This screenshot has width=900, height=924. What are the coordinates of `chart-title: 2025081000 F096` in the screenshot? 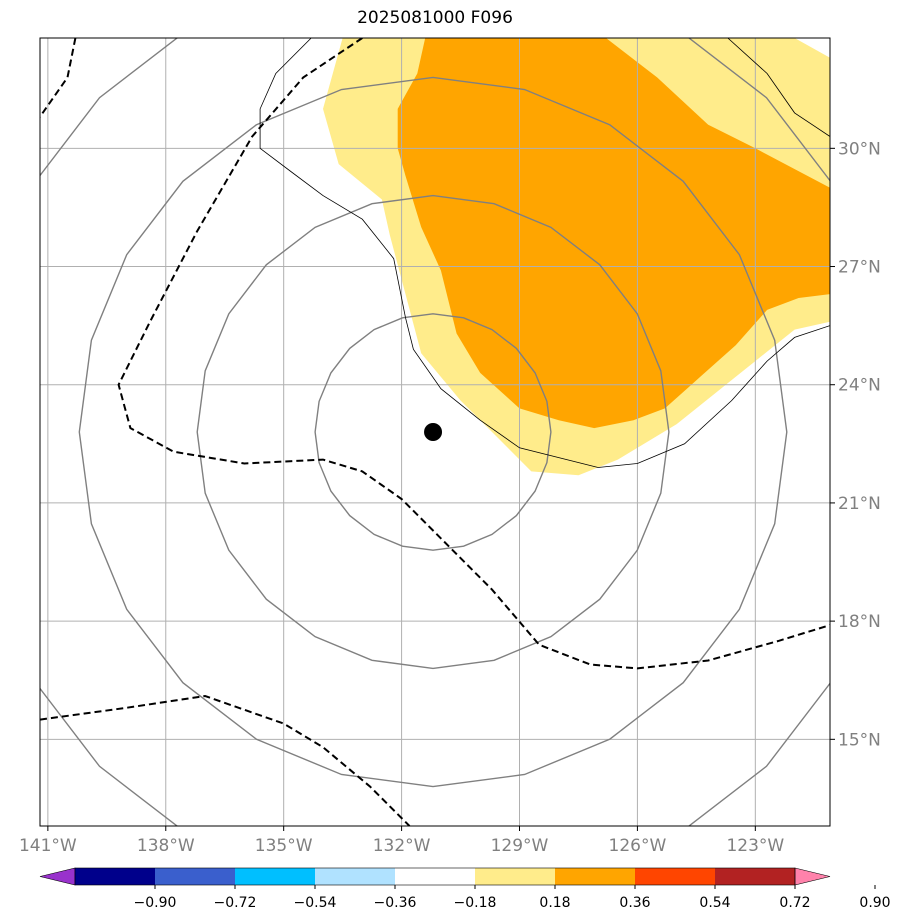 It's located at (435, 18).